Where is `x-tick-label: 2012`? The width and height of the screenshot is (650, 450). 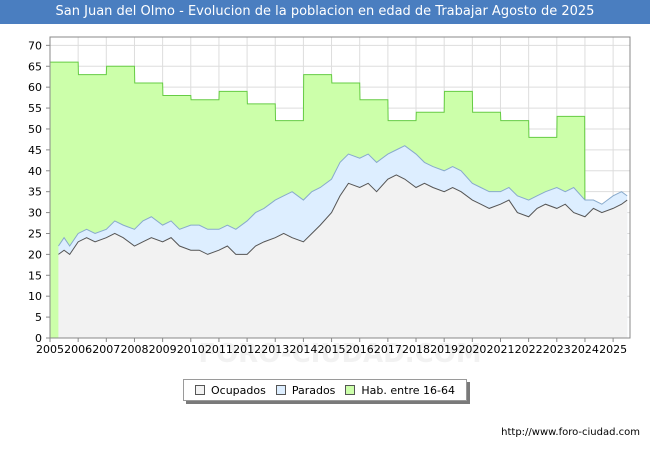
x-tick-label: 2012 is located at coordinates (247, 349).